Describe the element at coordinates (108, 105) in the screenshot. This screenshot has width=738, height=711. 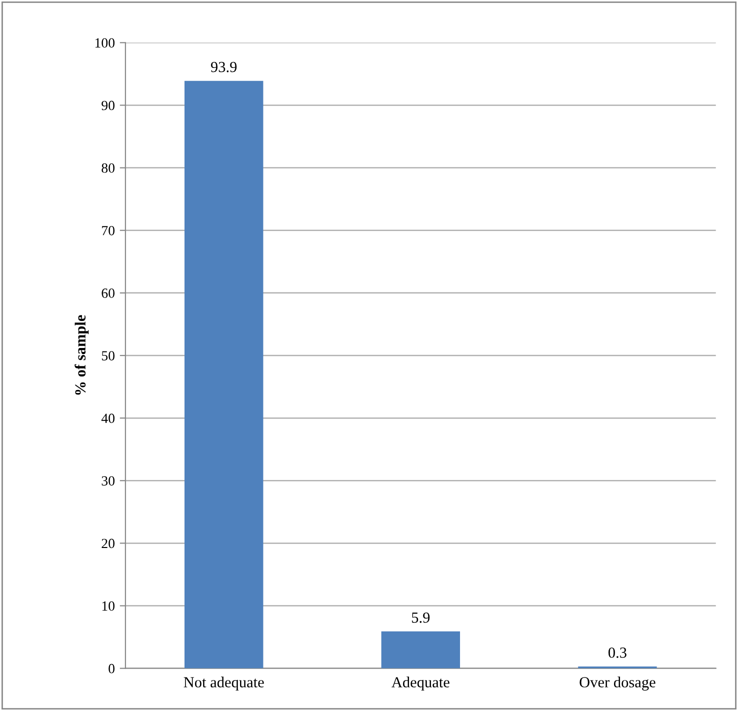
I see `y-tick-label: 90` at that location.